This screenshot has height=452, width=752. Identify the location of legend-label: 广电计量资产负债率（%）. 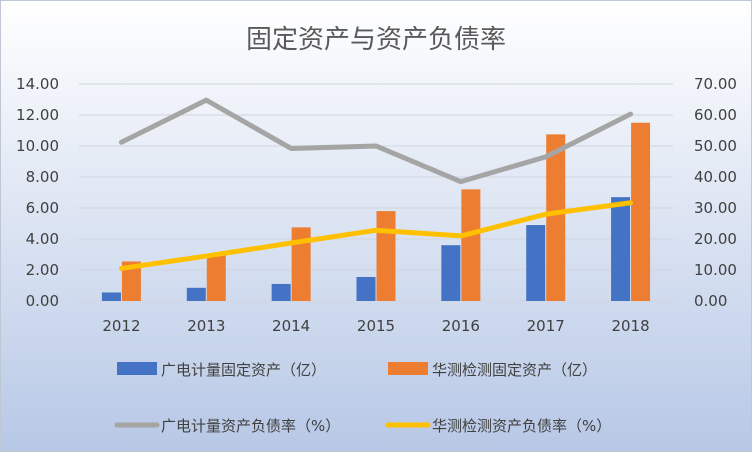
(250, 426).